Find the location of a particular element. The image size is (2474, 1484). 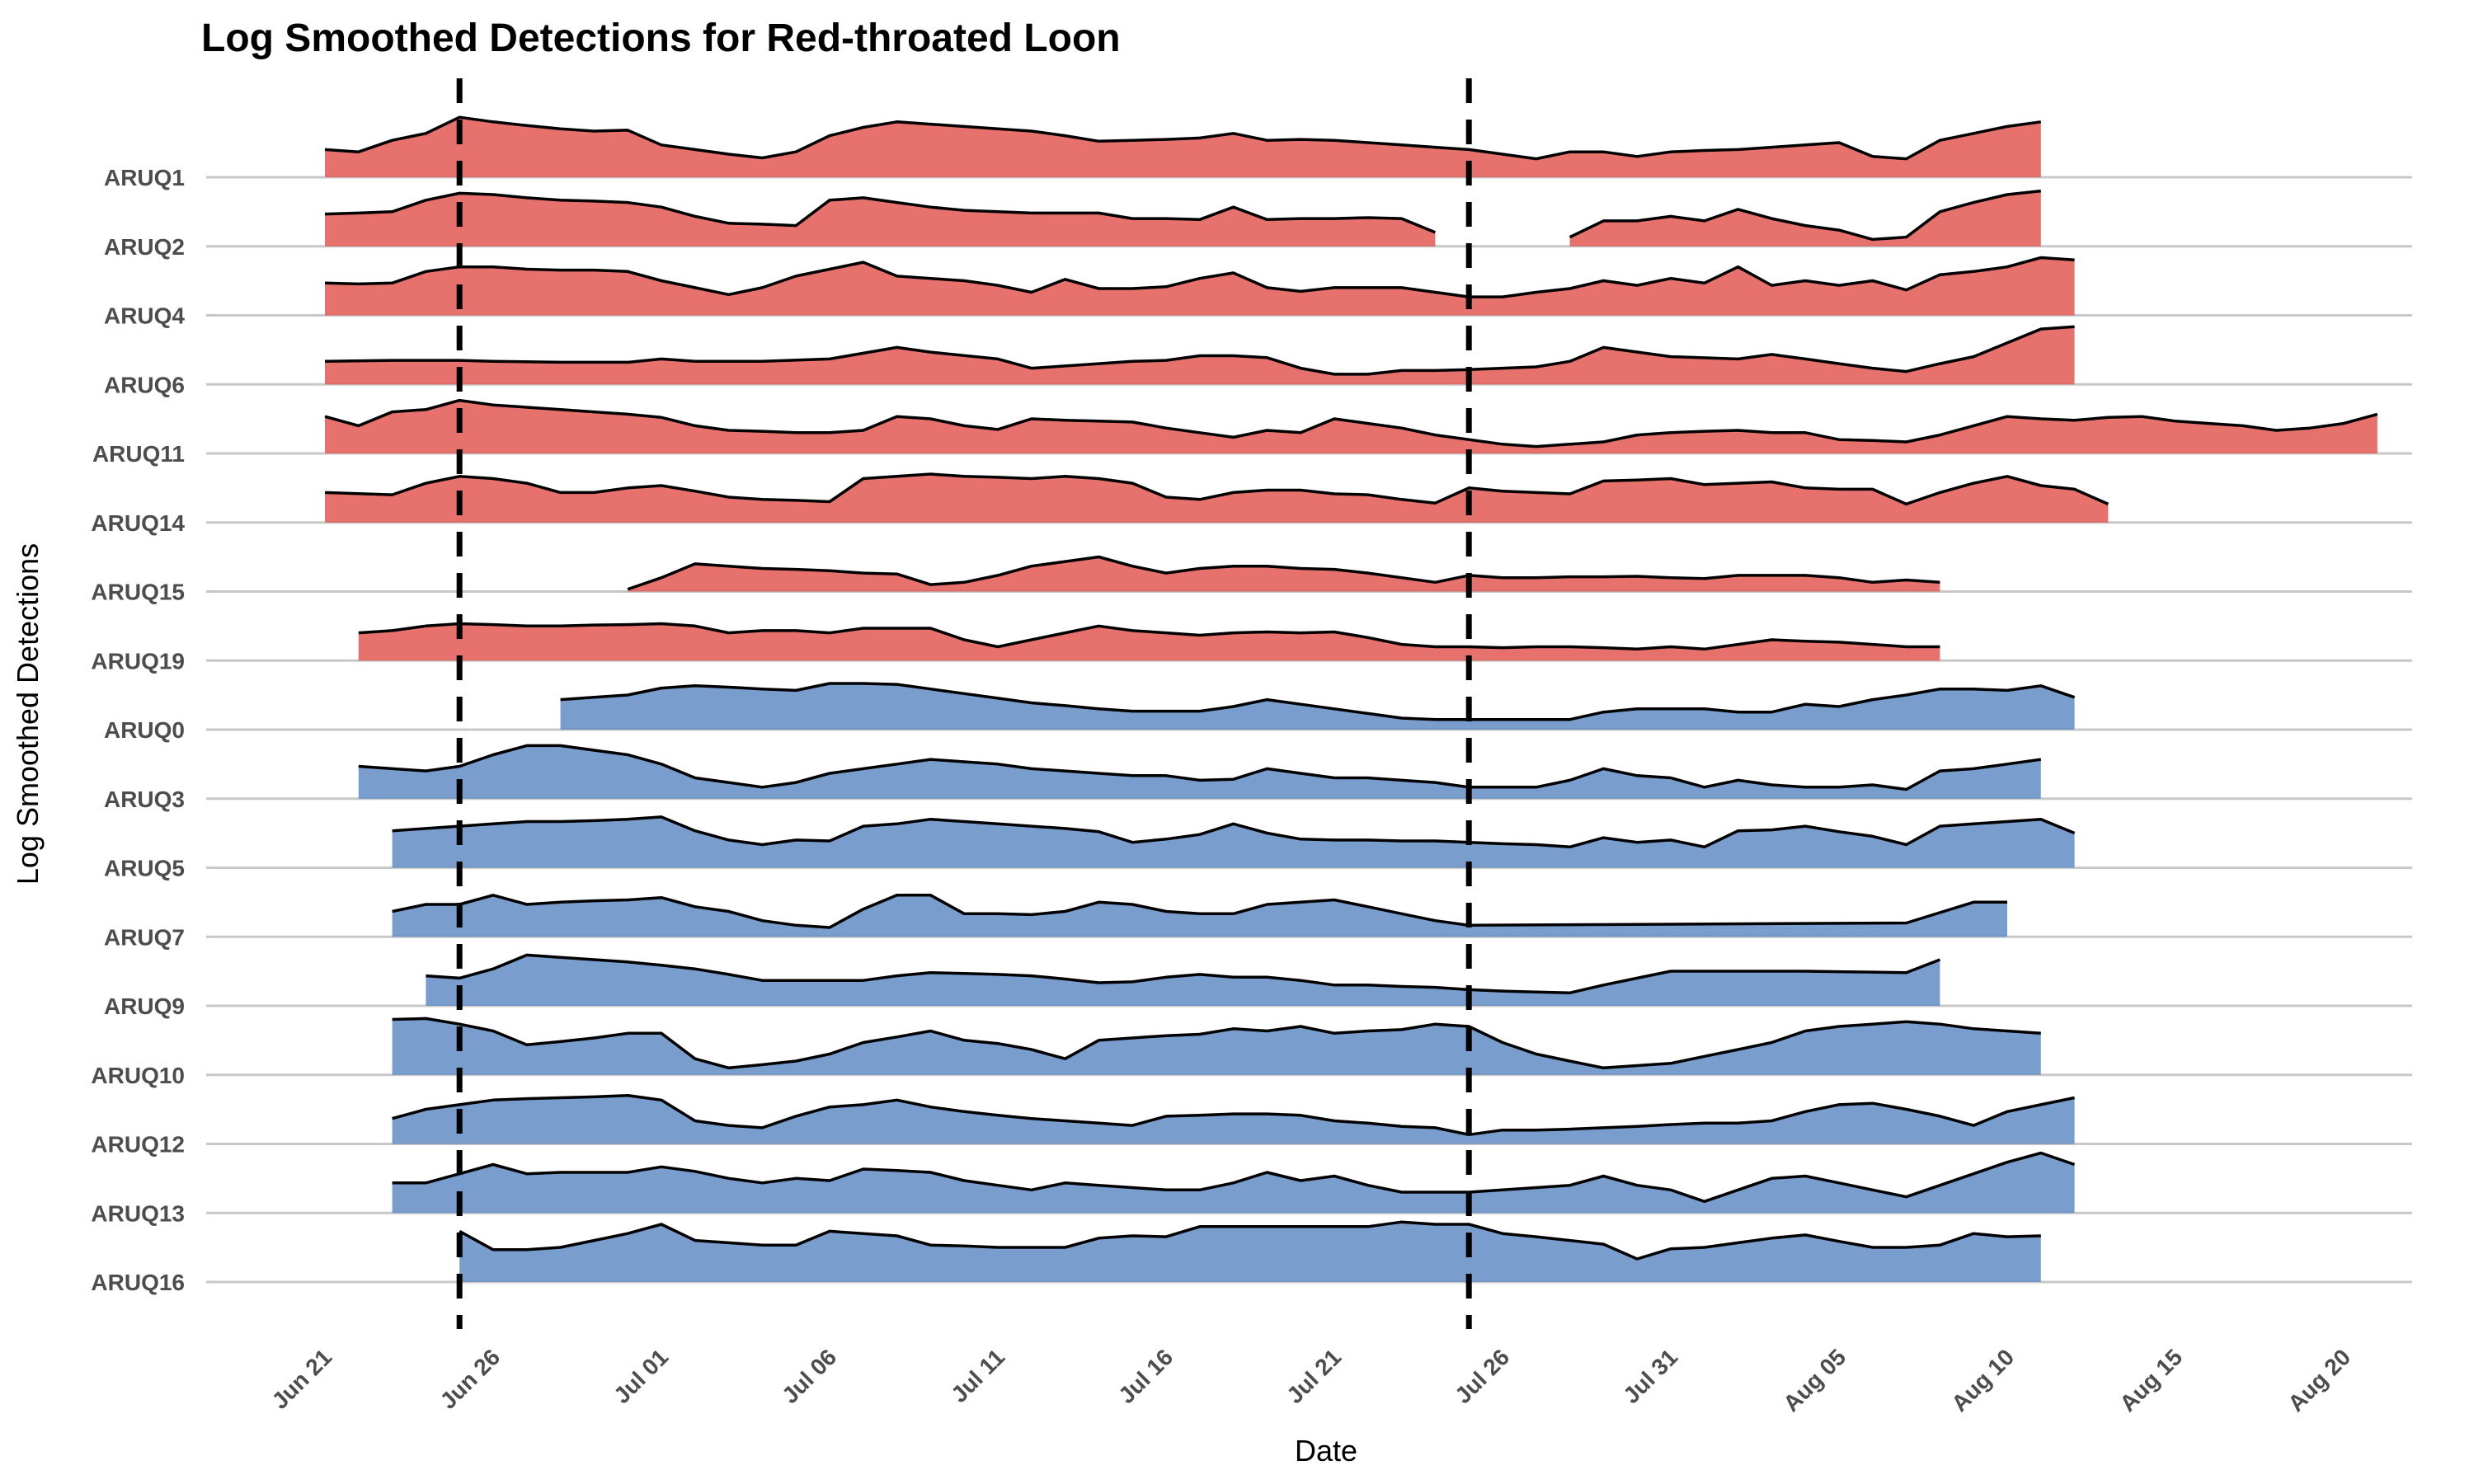

x-tick-label: Aug 10 is located at coordinates (1982, 1380).